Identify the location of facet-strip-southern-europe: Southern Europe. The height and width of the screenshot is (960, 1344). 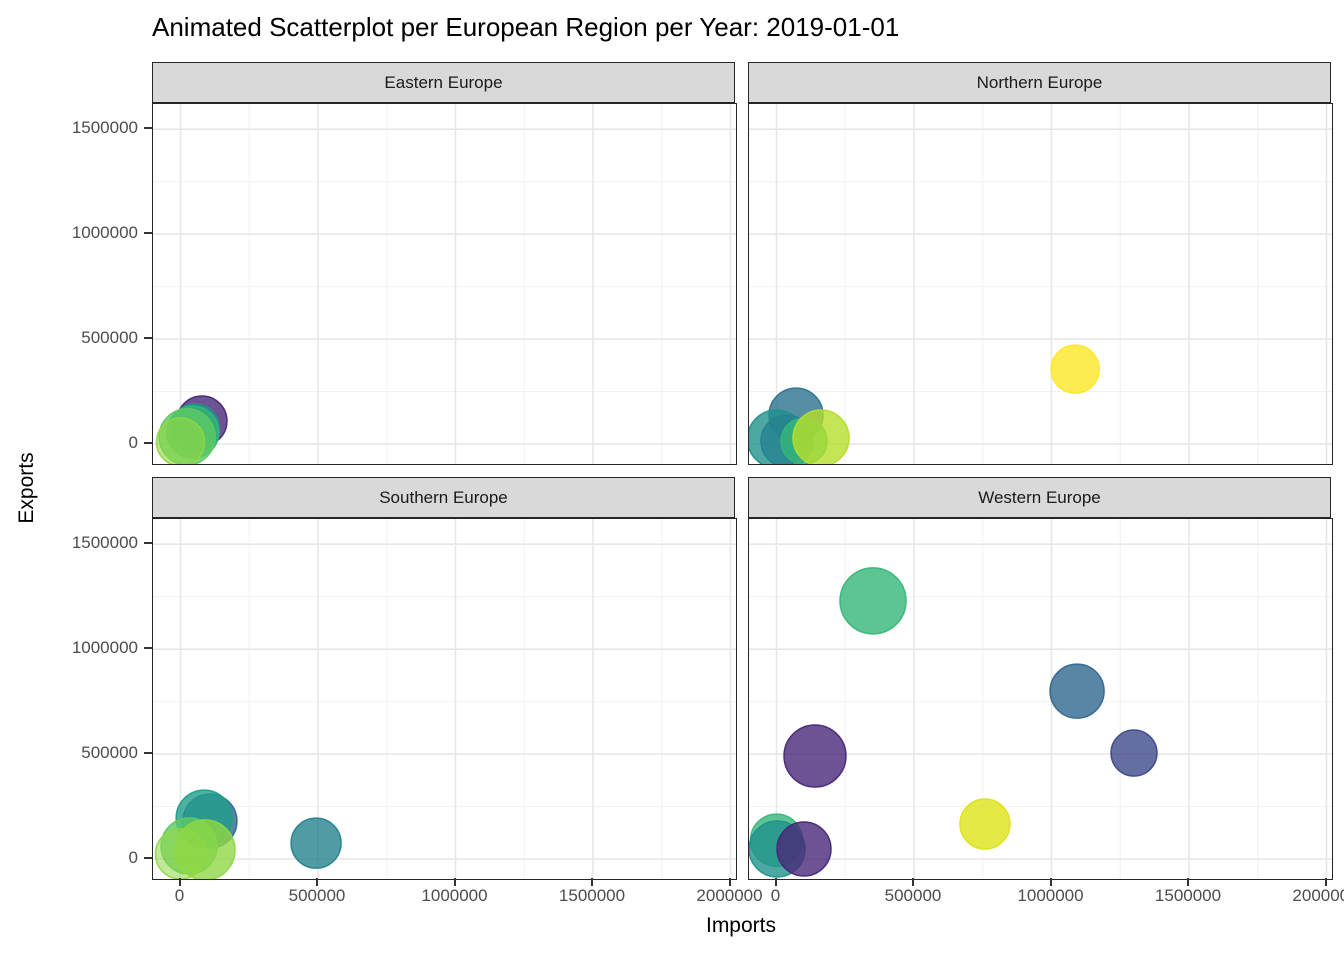
(443, 497).